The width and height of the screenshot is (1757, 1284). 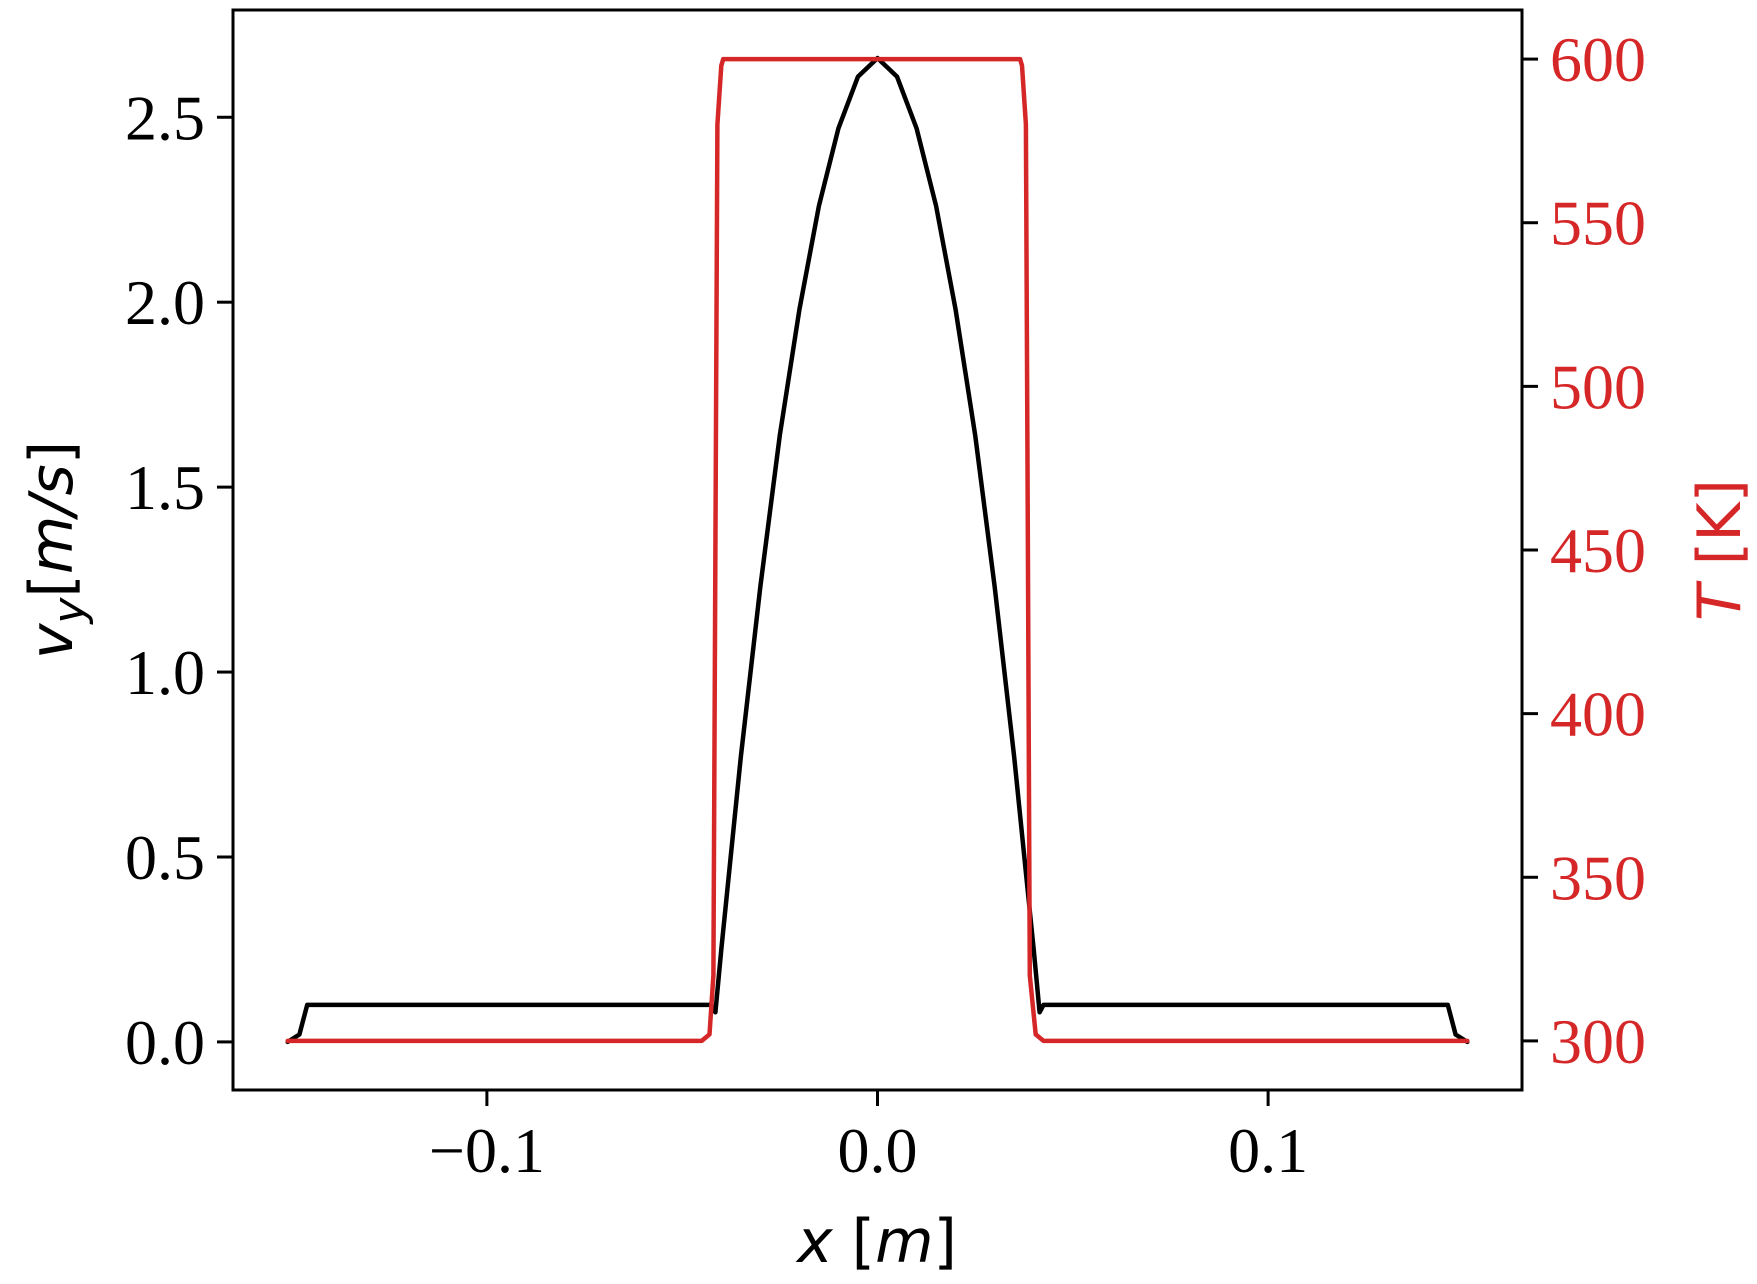 I want to click on right-y-tick-label: 550, so click(x=1598, y=223).